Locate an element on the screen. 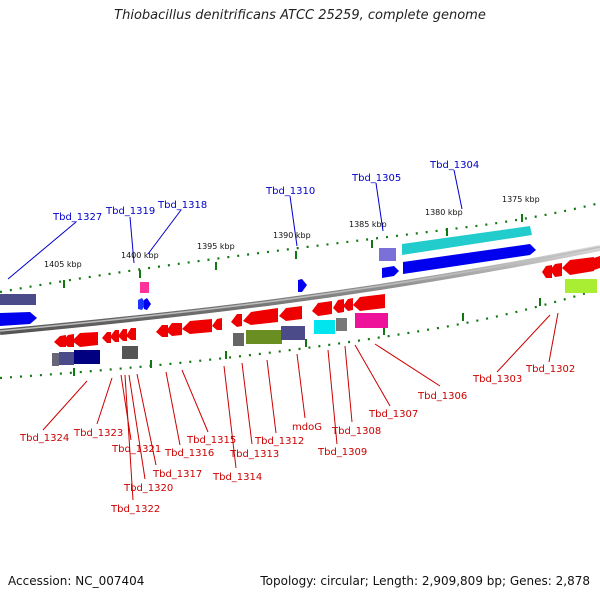 The width and height of the screenshot is (600, 600). gene-label-tbd-1319: Tbd_1319 is located at coordinates (130, 211).